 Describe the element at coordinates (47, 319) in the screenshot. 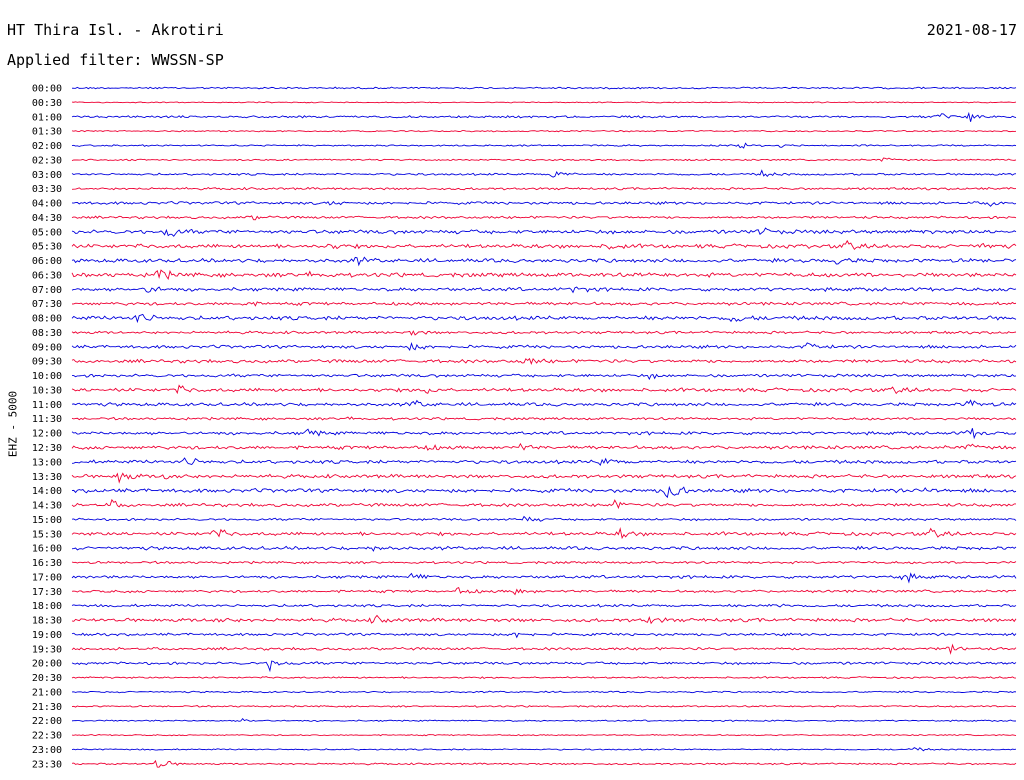

I see `time-label: 08:00` at that location.